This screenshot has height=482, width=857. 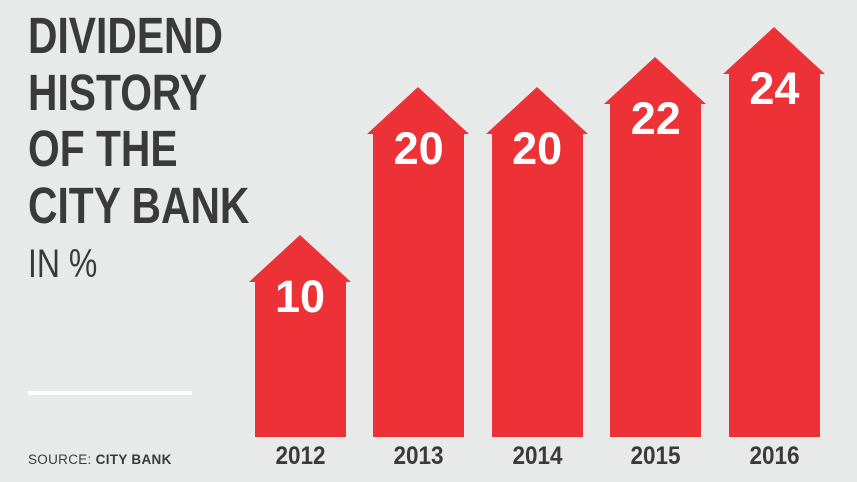 What do you see at coordinates (60, 459) in the screenshot?
I see `source-label: SOURCE:` at bounding box center [60, 459].